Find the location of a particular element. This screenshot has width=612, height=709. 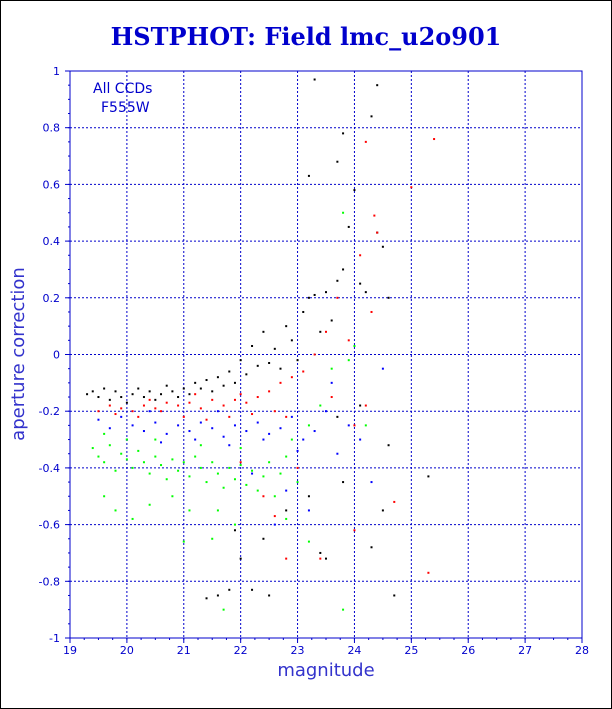

y-tick-label: -1 is located at coordinates (54, 638).